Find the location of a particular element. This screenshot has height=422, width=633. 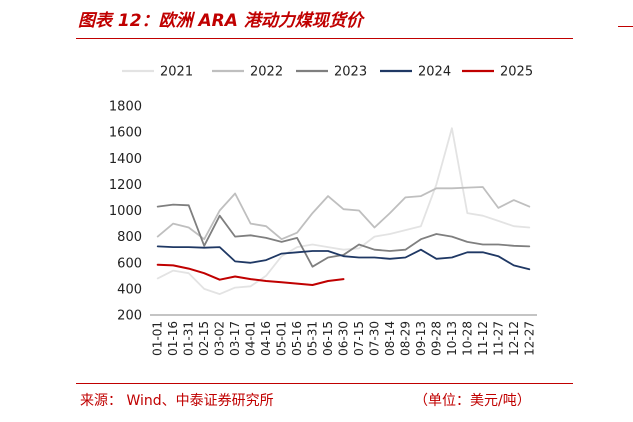

x-tick-label: 08-14 is located at coordinates (390, 338).